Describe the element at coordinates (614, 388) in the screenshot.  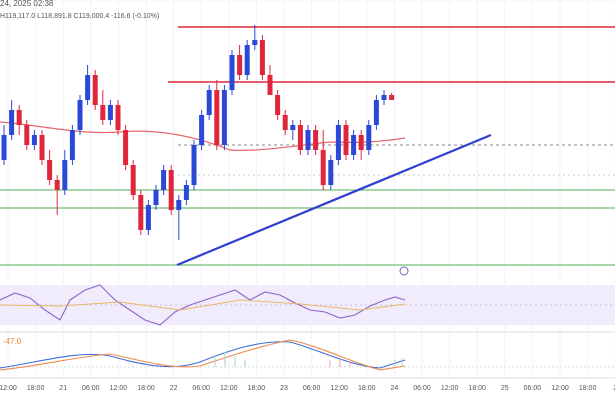
I see `x-tick-label: 2` at that location.